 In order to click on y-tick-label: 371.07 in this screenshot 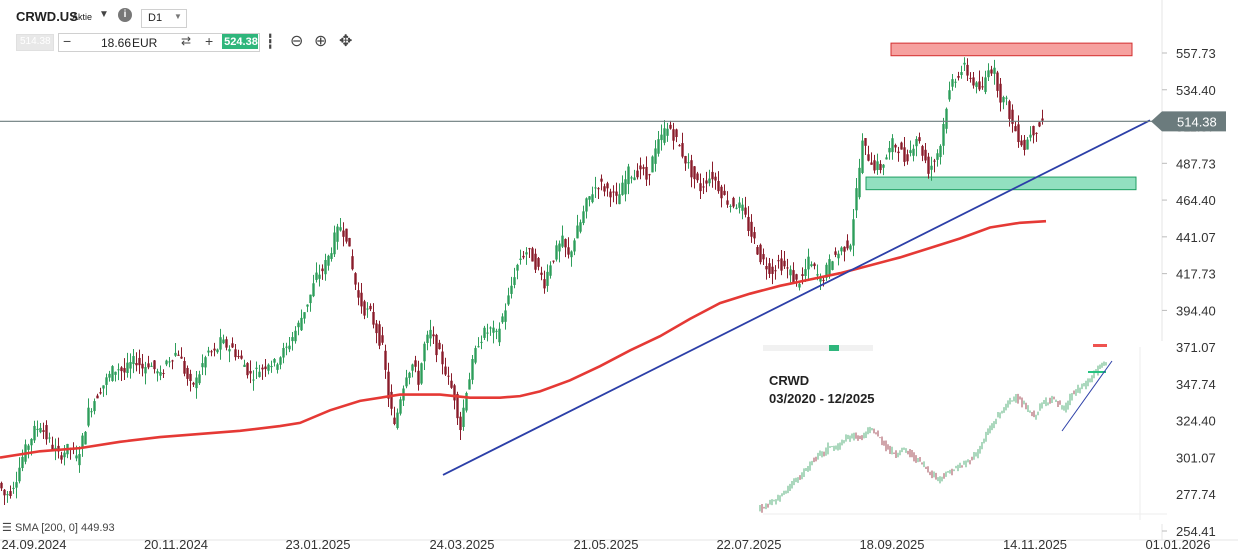, I will do `click(1196, 347)`.